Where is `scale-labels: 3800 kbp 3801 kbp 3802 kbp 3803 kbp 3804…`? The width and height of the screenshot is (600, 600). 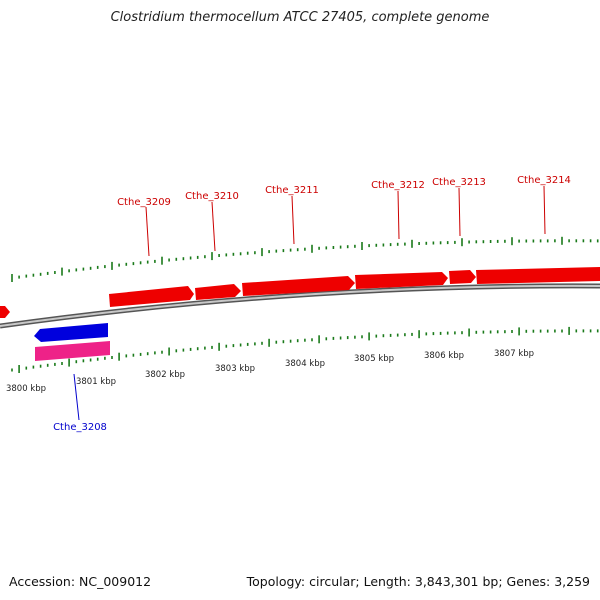 scale-labels: 3800 kbp 3801 kbp 3802 kbp 3803 kbp 3804… is located at coordinates (270, 371).